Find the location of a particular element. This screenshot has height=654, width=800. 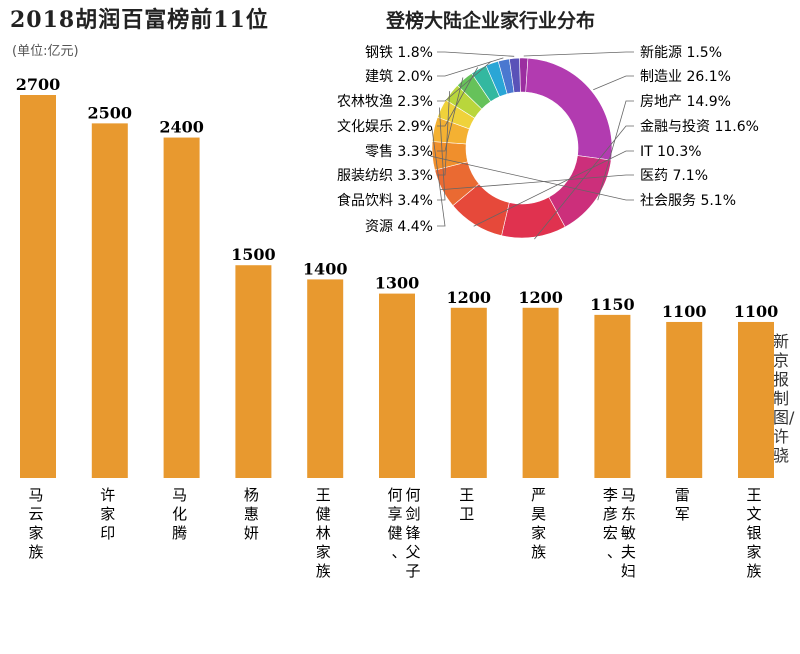

category-char: 妍 is located at coordinates (251, 533).